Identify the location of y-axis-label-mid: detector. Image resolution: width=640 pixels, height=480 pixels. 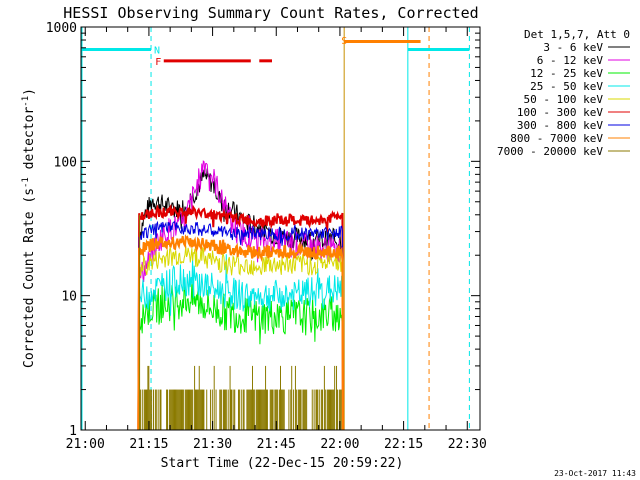
(29, 142).